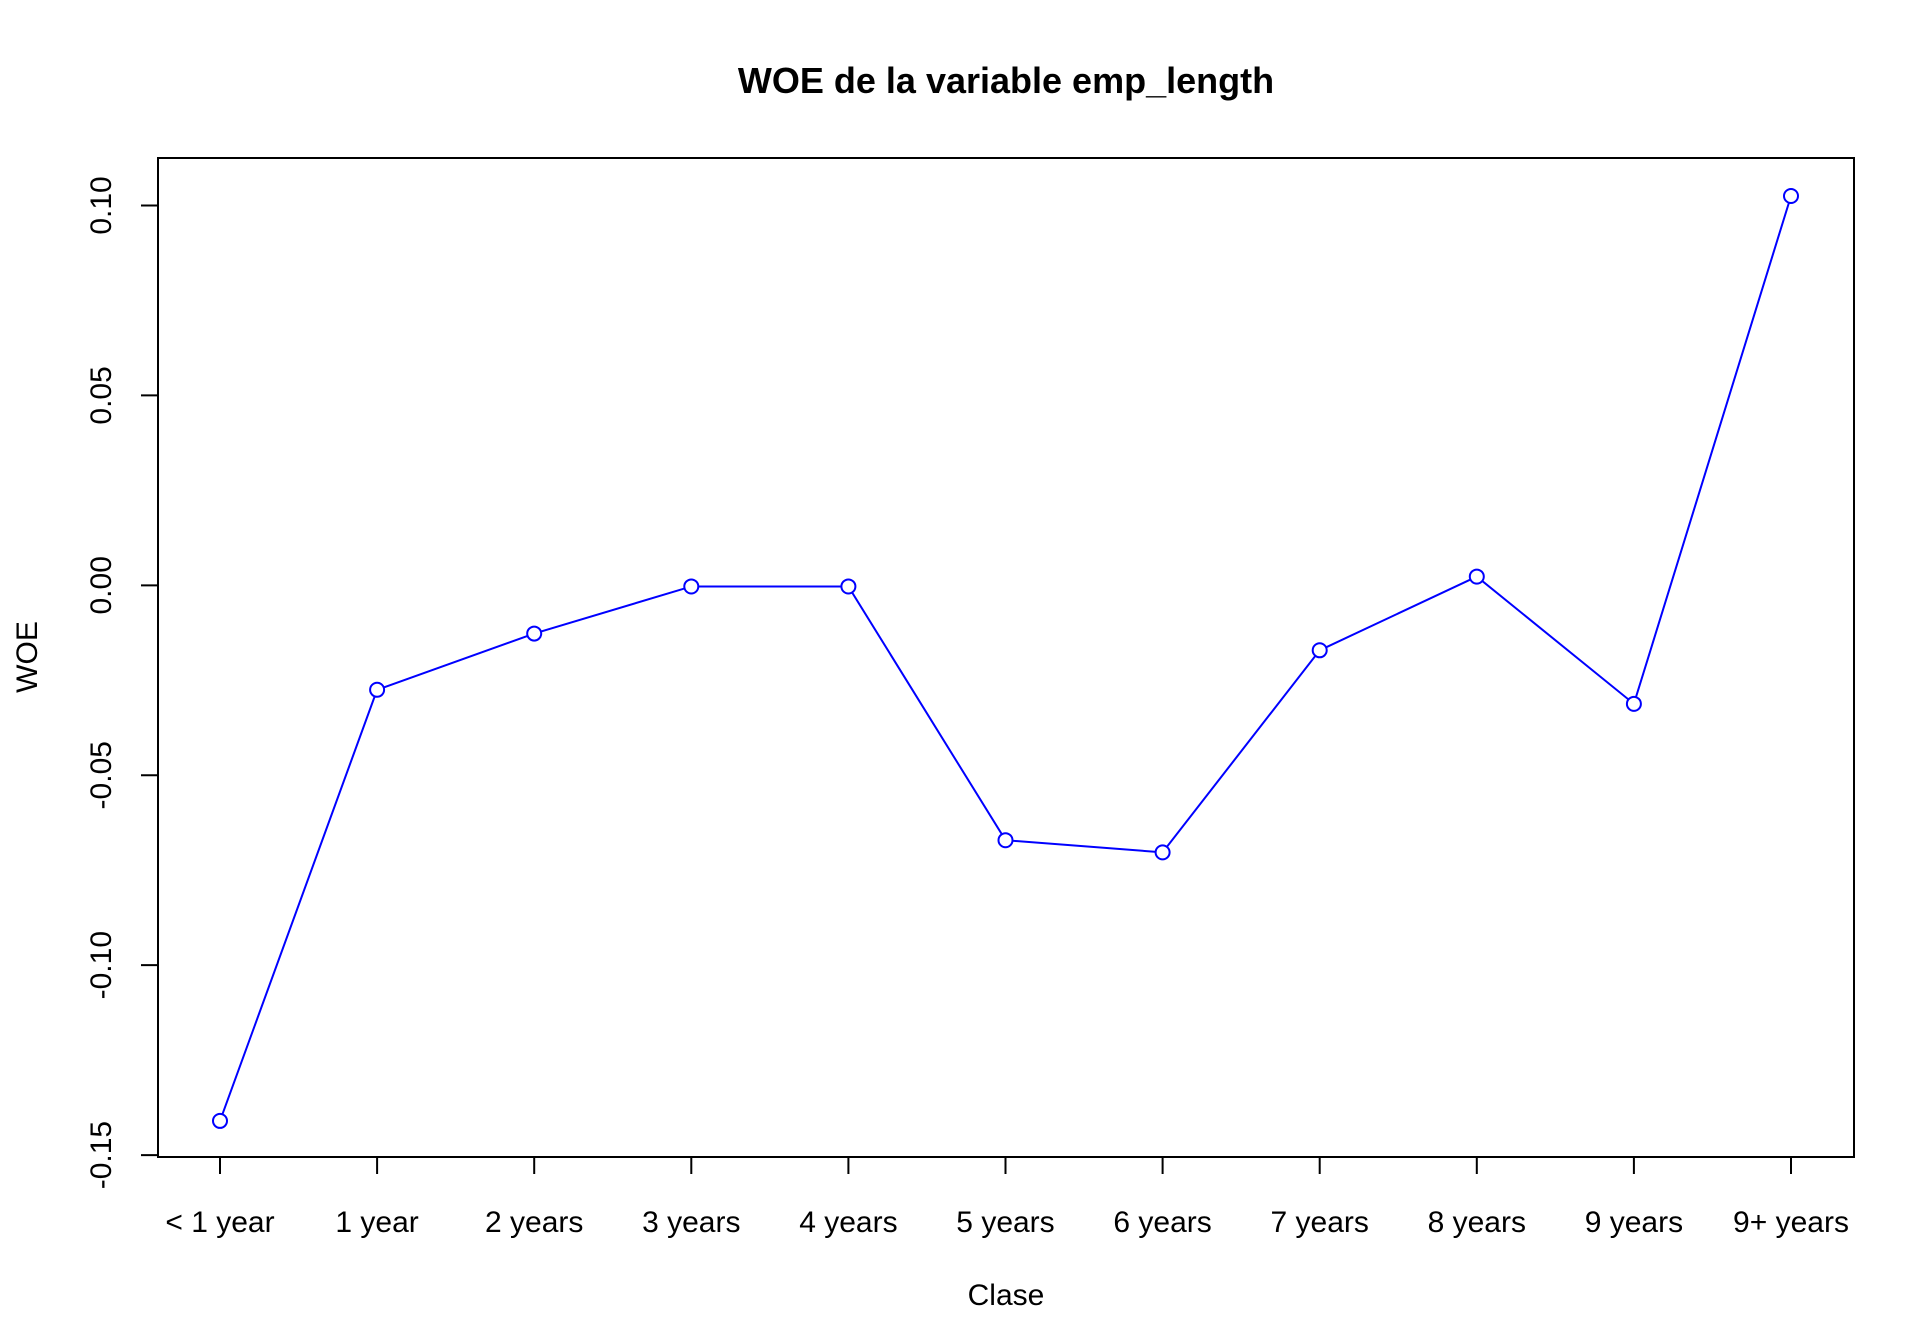 The width and height of the screenshot is (1920, 1344). What do you see at coordinates (1477, 1222) in the screenshot?
I see `x-tick-label: 8 years` at bounding box center [1477, 1222].